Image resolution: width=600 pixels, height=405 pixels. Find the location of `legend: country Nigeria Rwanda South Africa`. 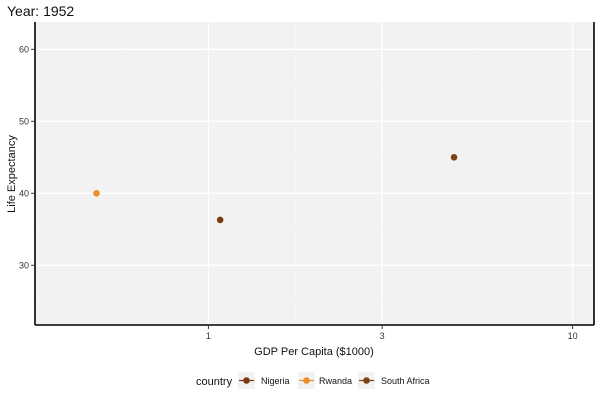

legend: country Nigeria Rwanda South Africa is located at coordinates (313, 380).